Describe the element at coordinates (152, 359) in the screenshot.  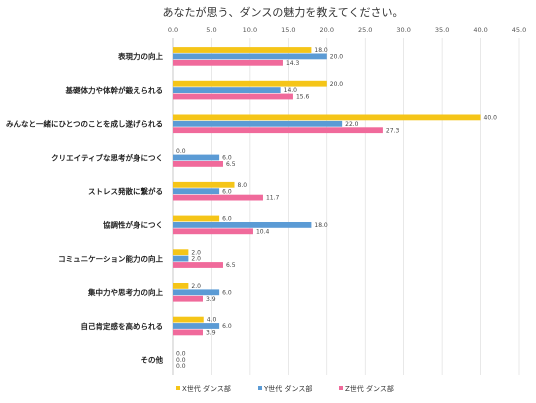
I see `category-label: その他` at that location.